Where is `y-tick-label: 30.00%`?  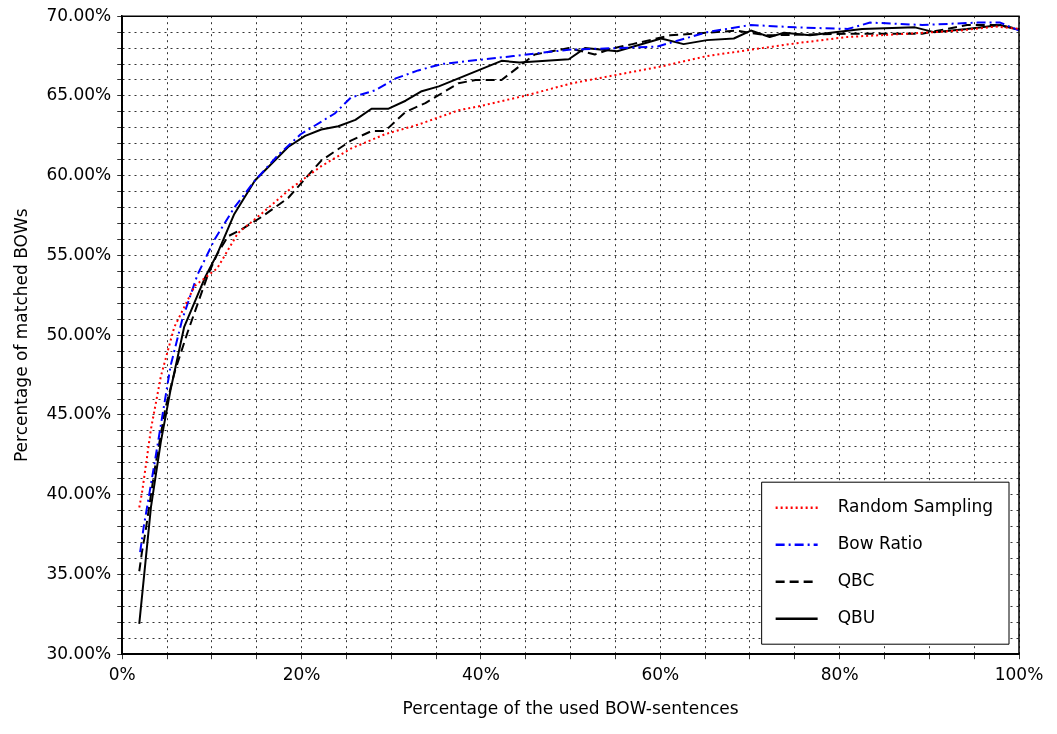 y-tick-label: 30.00% is located at coordinates (79, 652).